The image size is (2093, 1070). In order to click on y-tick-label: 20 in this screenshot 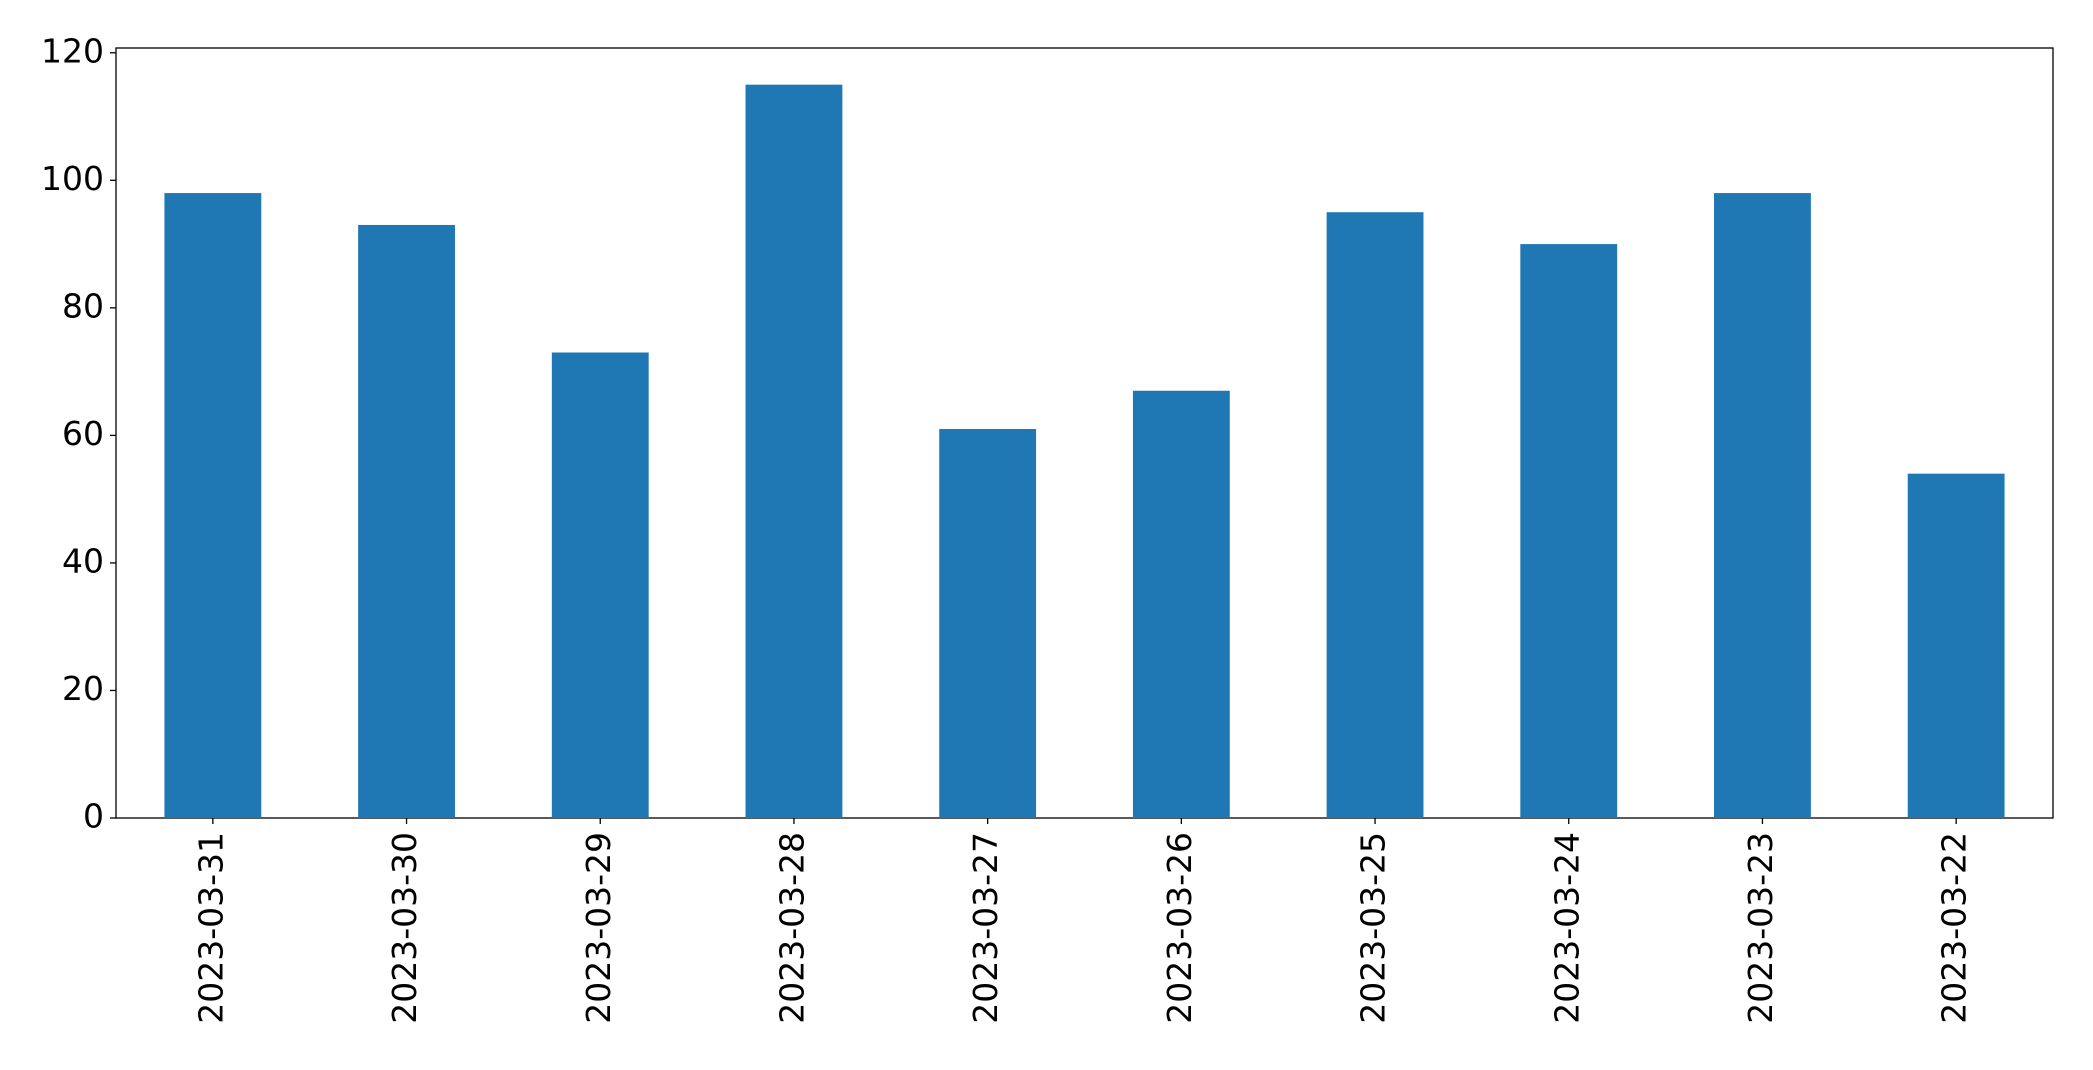, I will do `click(83, 688)`.